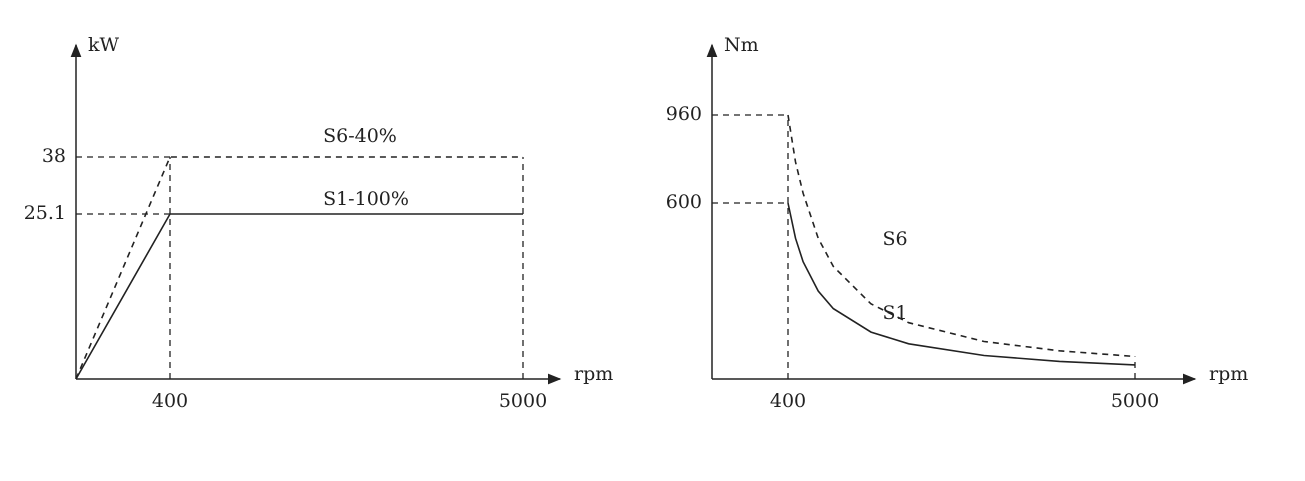 This screenshot has height=481, width=1305. Describe the element at coordinates (360, 136) in the screenshot. I see `series-label: S6-40%` at that location.